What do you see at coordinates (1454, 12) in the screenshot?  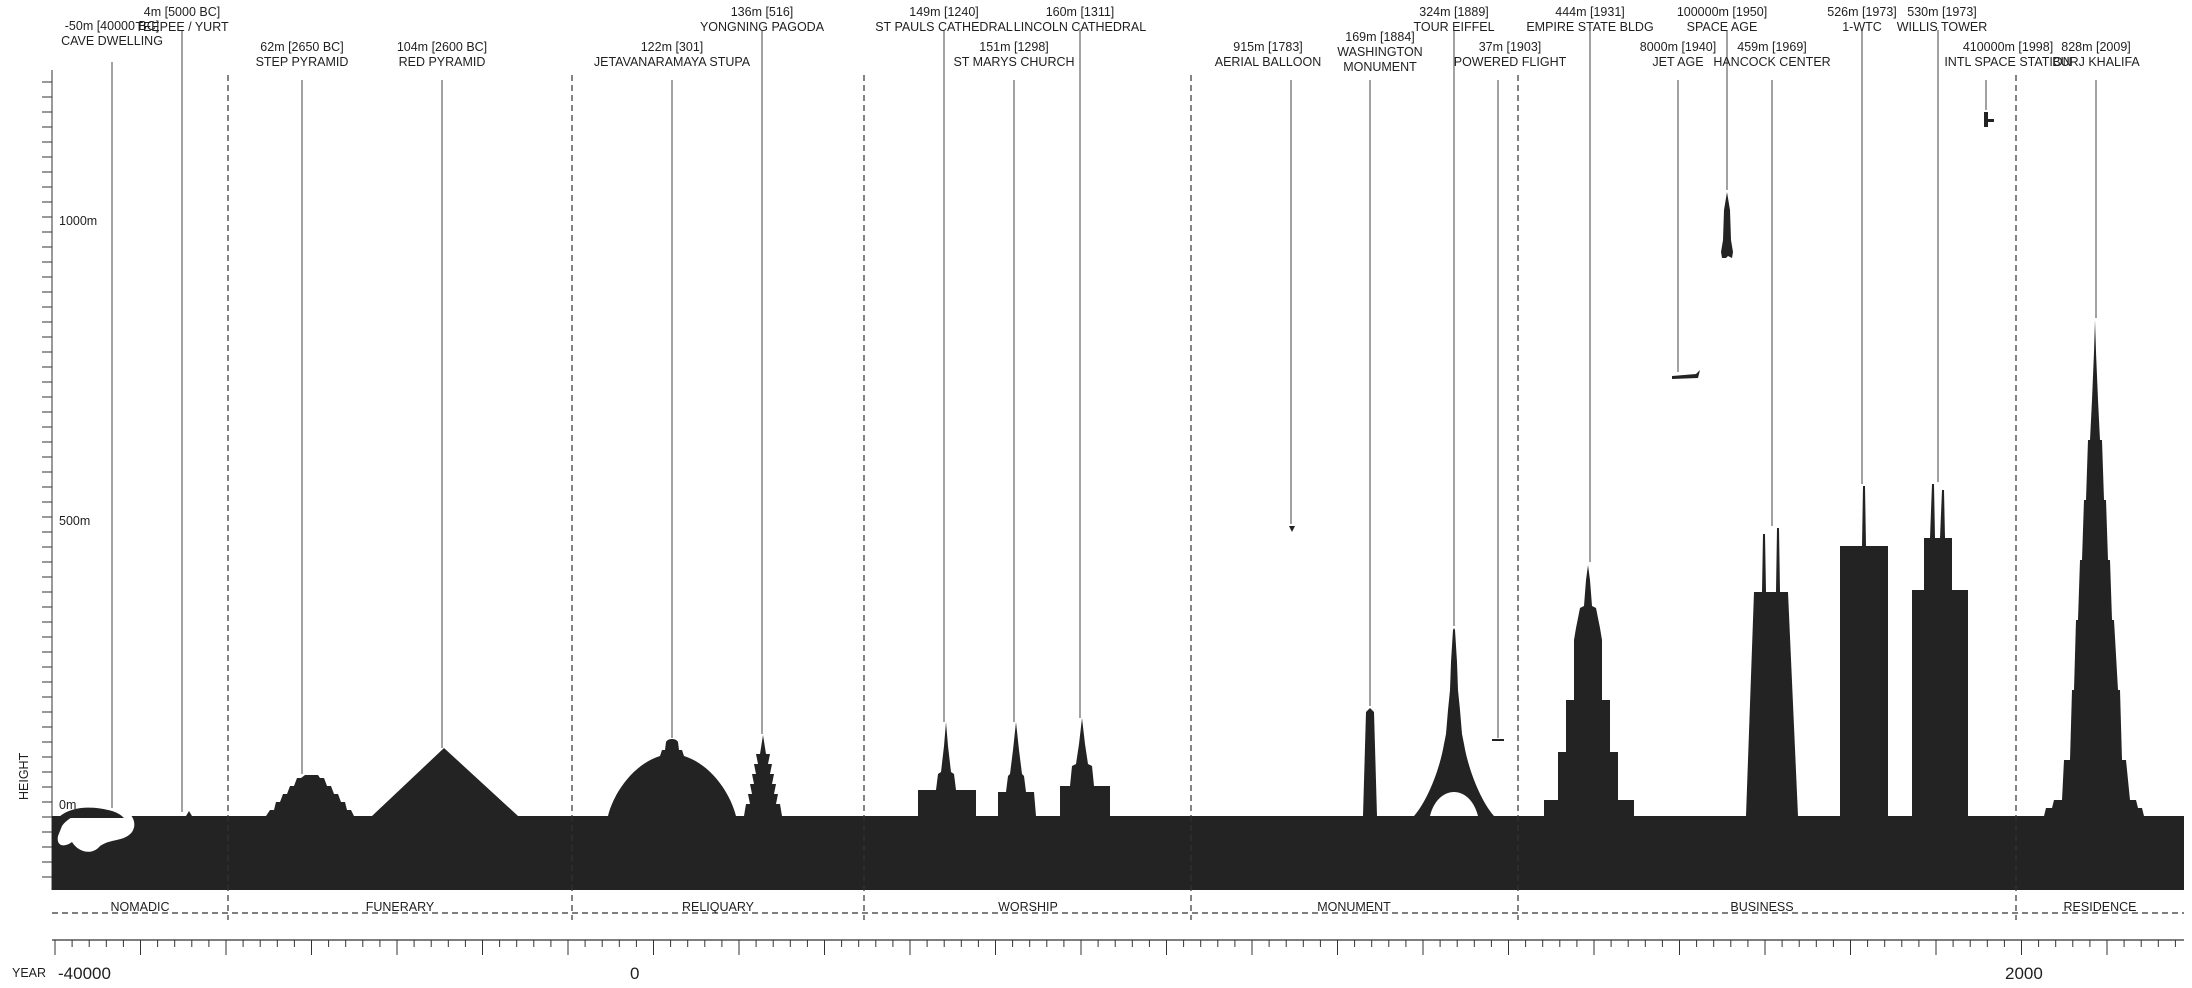 I see `tour-eiffel-label-1: 324m [1889]` at bounding box center [1454, 12].